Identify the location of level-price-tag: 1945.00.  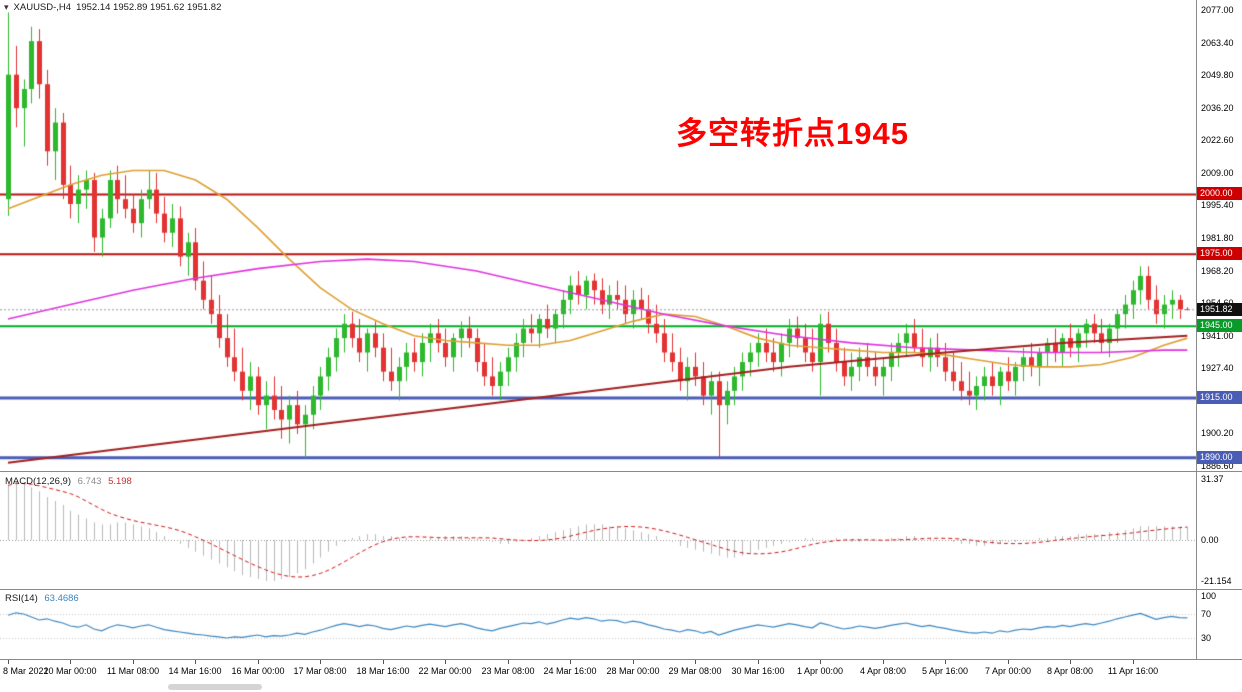
(1219, 326).